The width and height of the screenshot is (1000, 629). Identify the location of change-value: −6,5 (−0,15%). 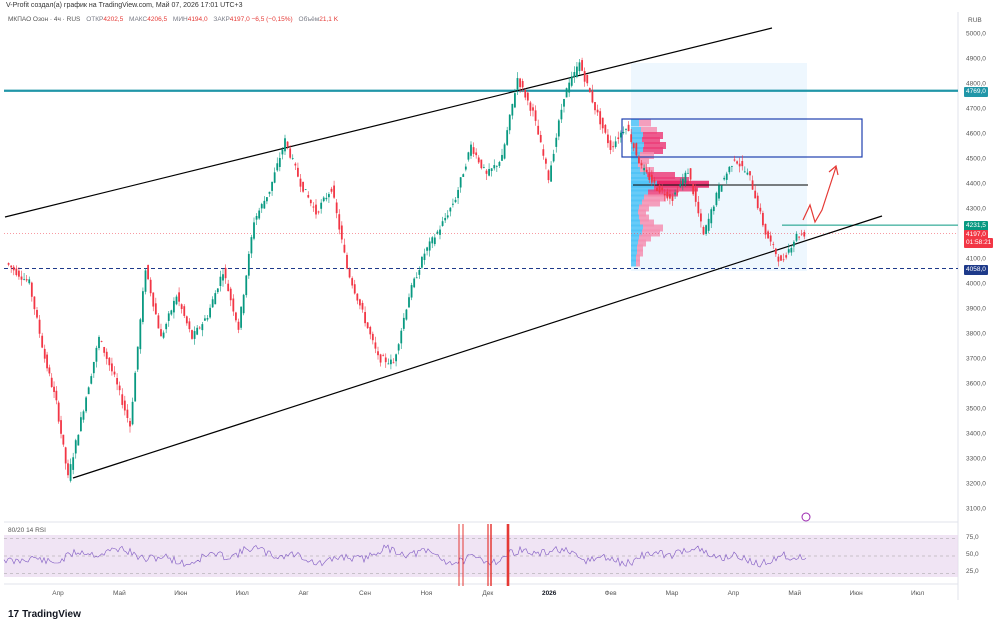
(272, 19).